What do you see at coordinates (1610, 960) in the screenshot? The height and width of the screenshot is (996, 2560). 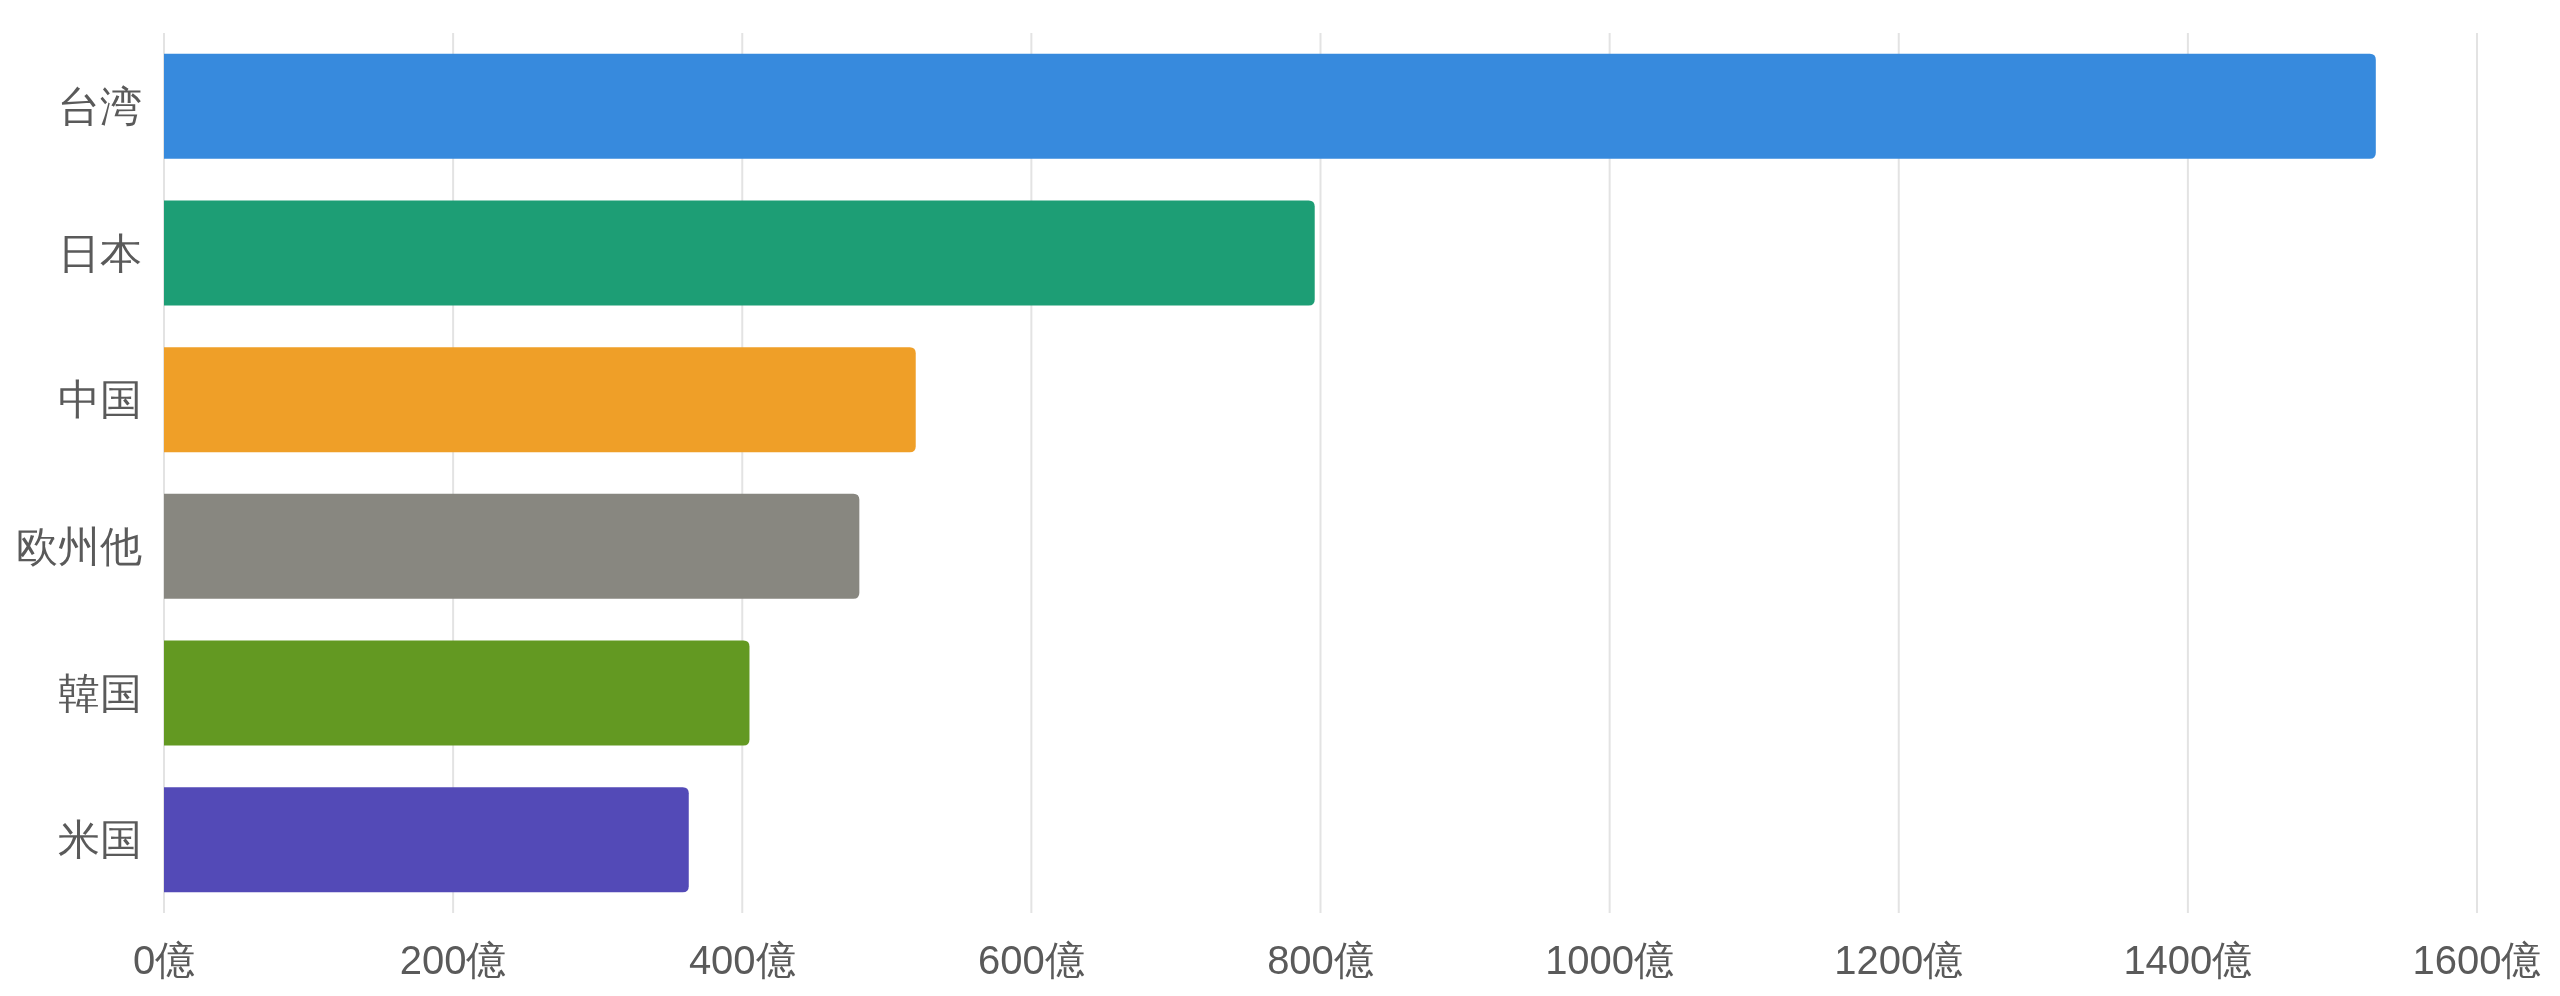 I see `tick-label: 1000億` at bounding box center [1610, 960].